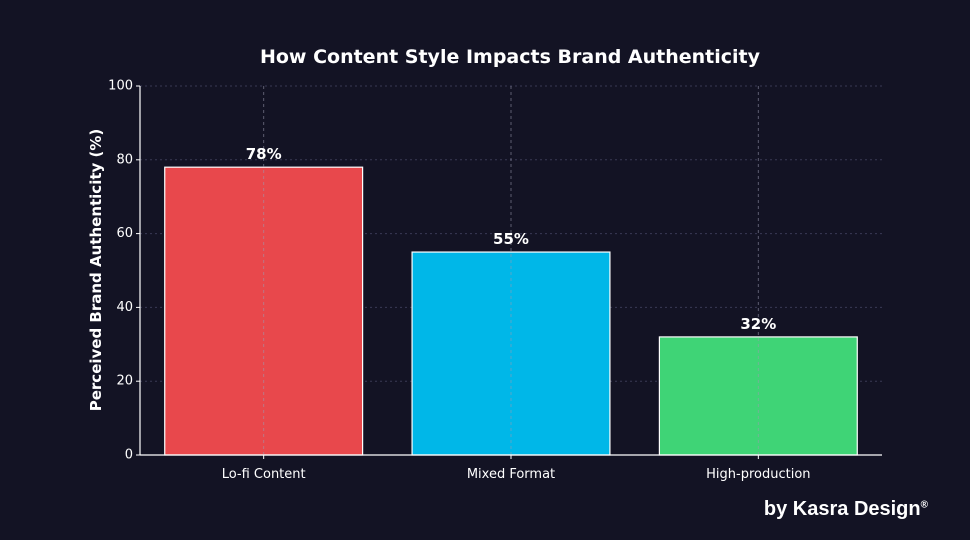 The image size is (970, 540). Describe the element at coordinates (264, 311) in the screenshot. I see `bar-lo-fi-content` at that location.